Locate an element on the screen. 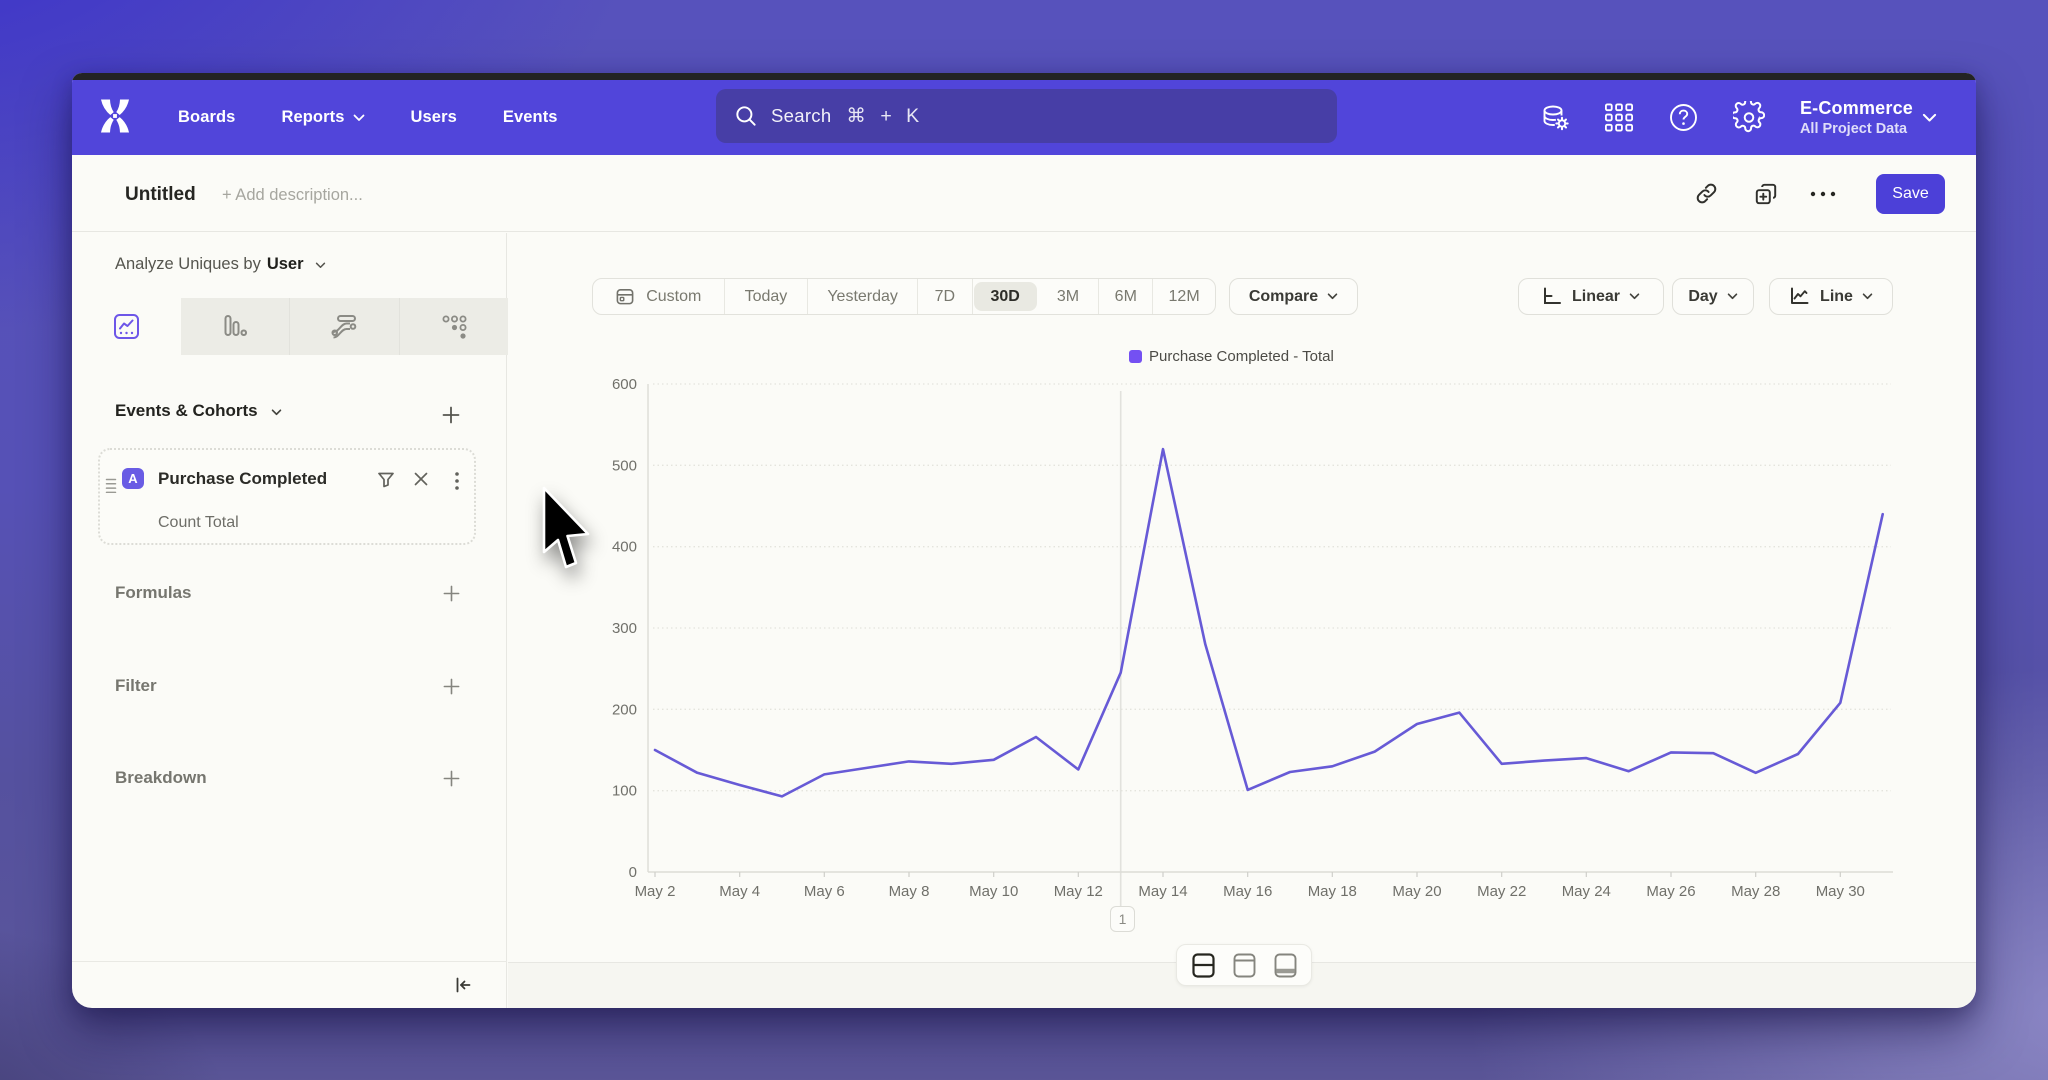  svg-text: May 2 is located at coordinates (655, 891).